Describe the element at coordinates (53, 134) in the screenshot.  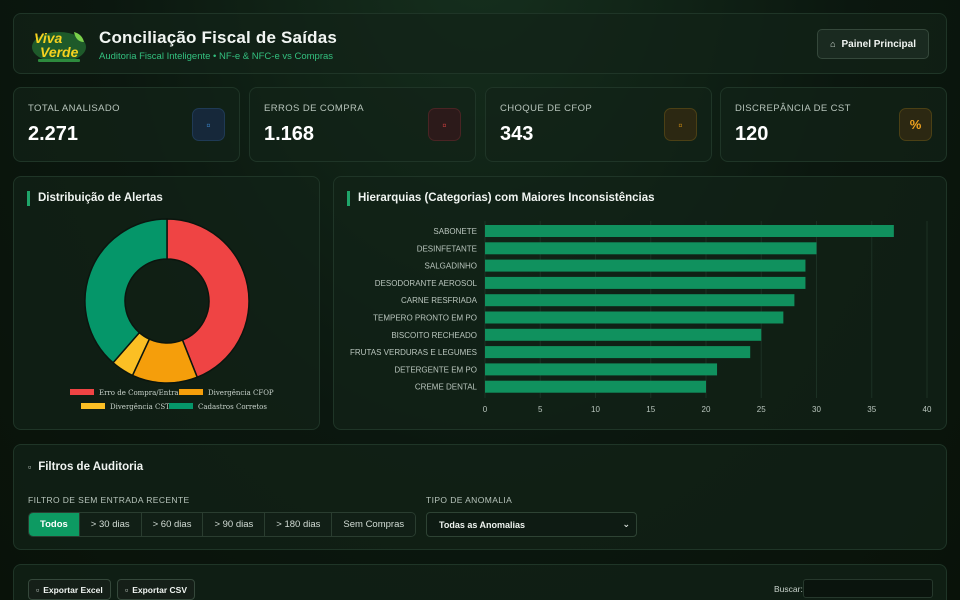
I see `stat-value: 2.271` at that location.